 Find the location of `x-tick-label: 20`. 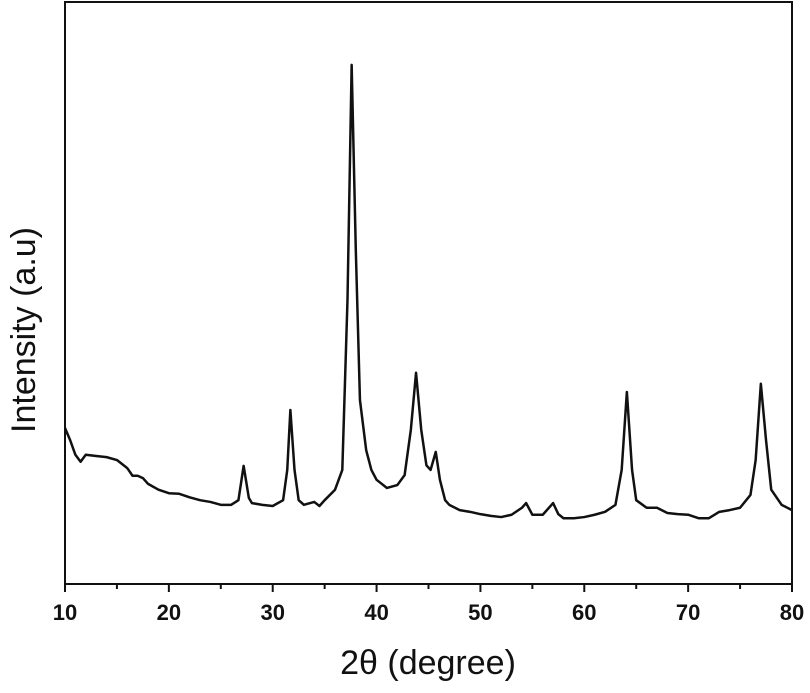

x-tick-label: 20 is located at coordinates (169, 612).